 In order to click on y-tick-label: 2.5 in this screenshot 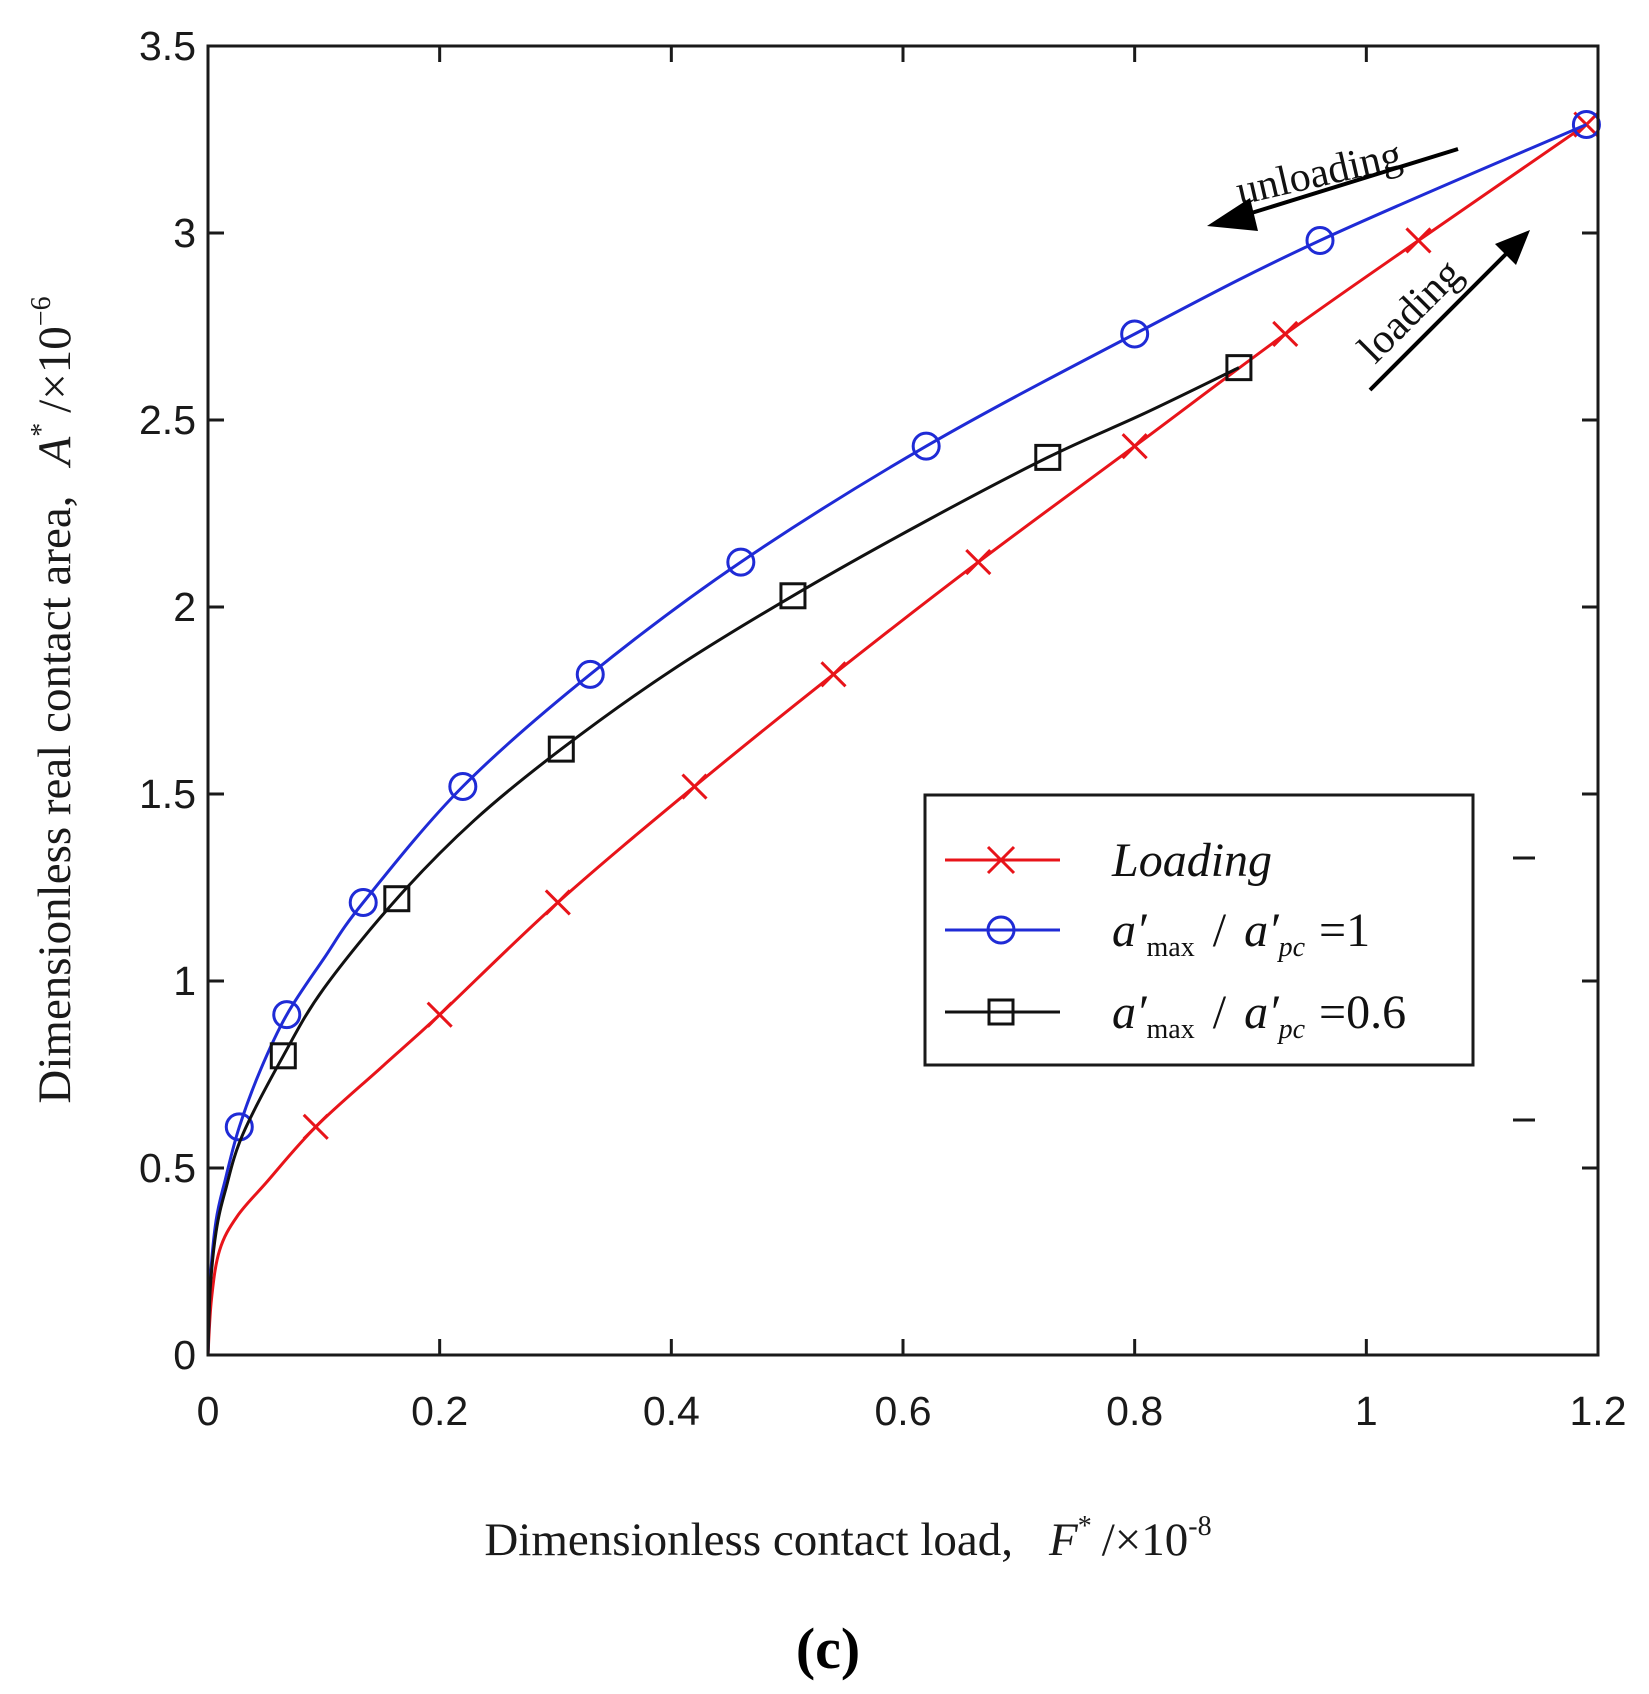, I will do `click(167, 420)`.